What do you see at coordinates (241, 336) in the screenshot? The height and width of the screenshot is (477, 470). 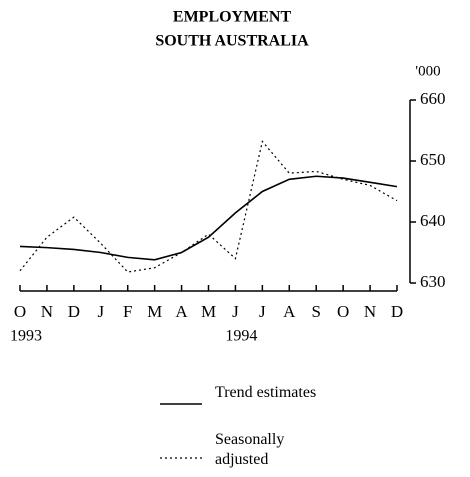 I see `year-label: 1994` at bounding box center [241, 336].